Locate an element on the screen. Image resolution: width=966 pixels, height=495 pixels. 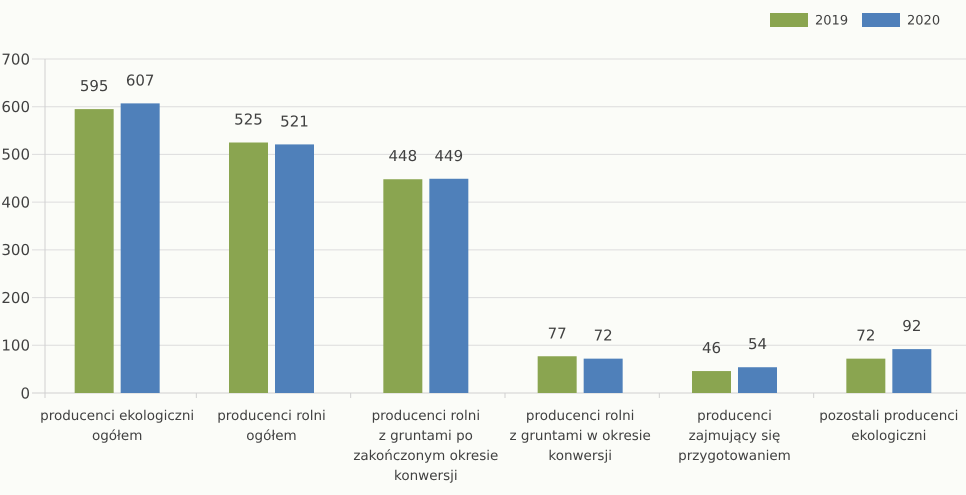
data-label: 595 is located at coordinates (94, 86).